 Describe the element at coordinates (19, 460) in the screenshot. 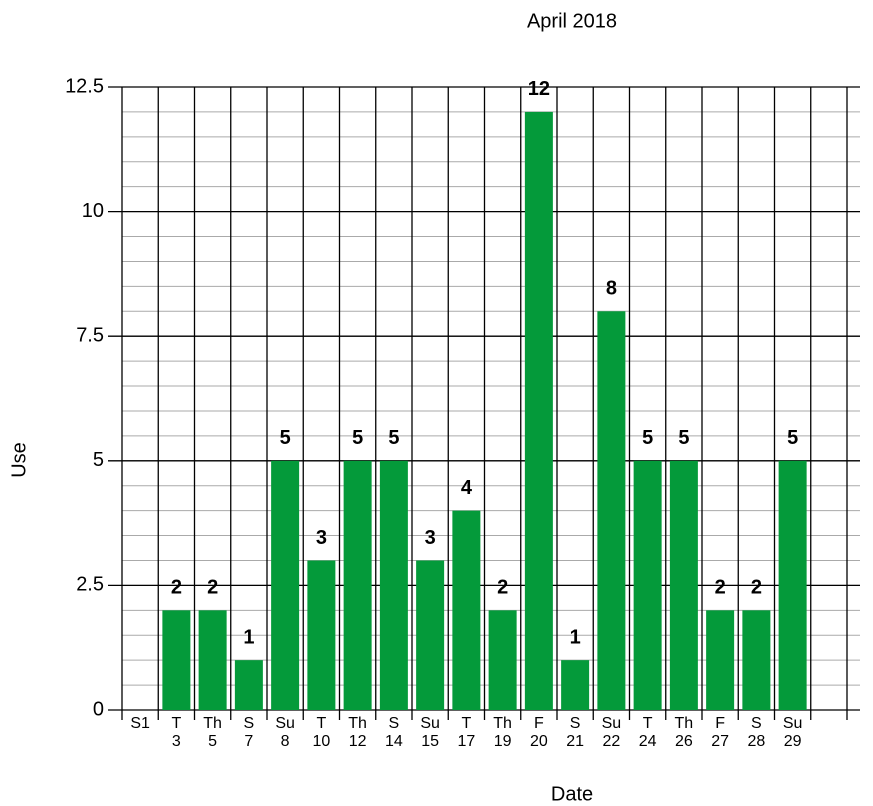

I see `y-axis-title: Use` at that location.